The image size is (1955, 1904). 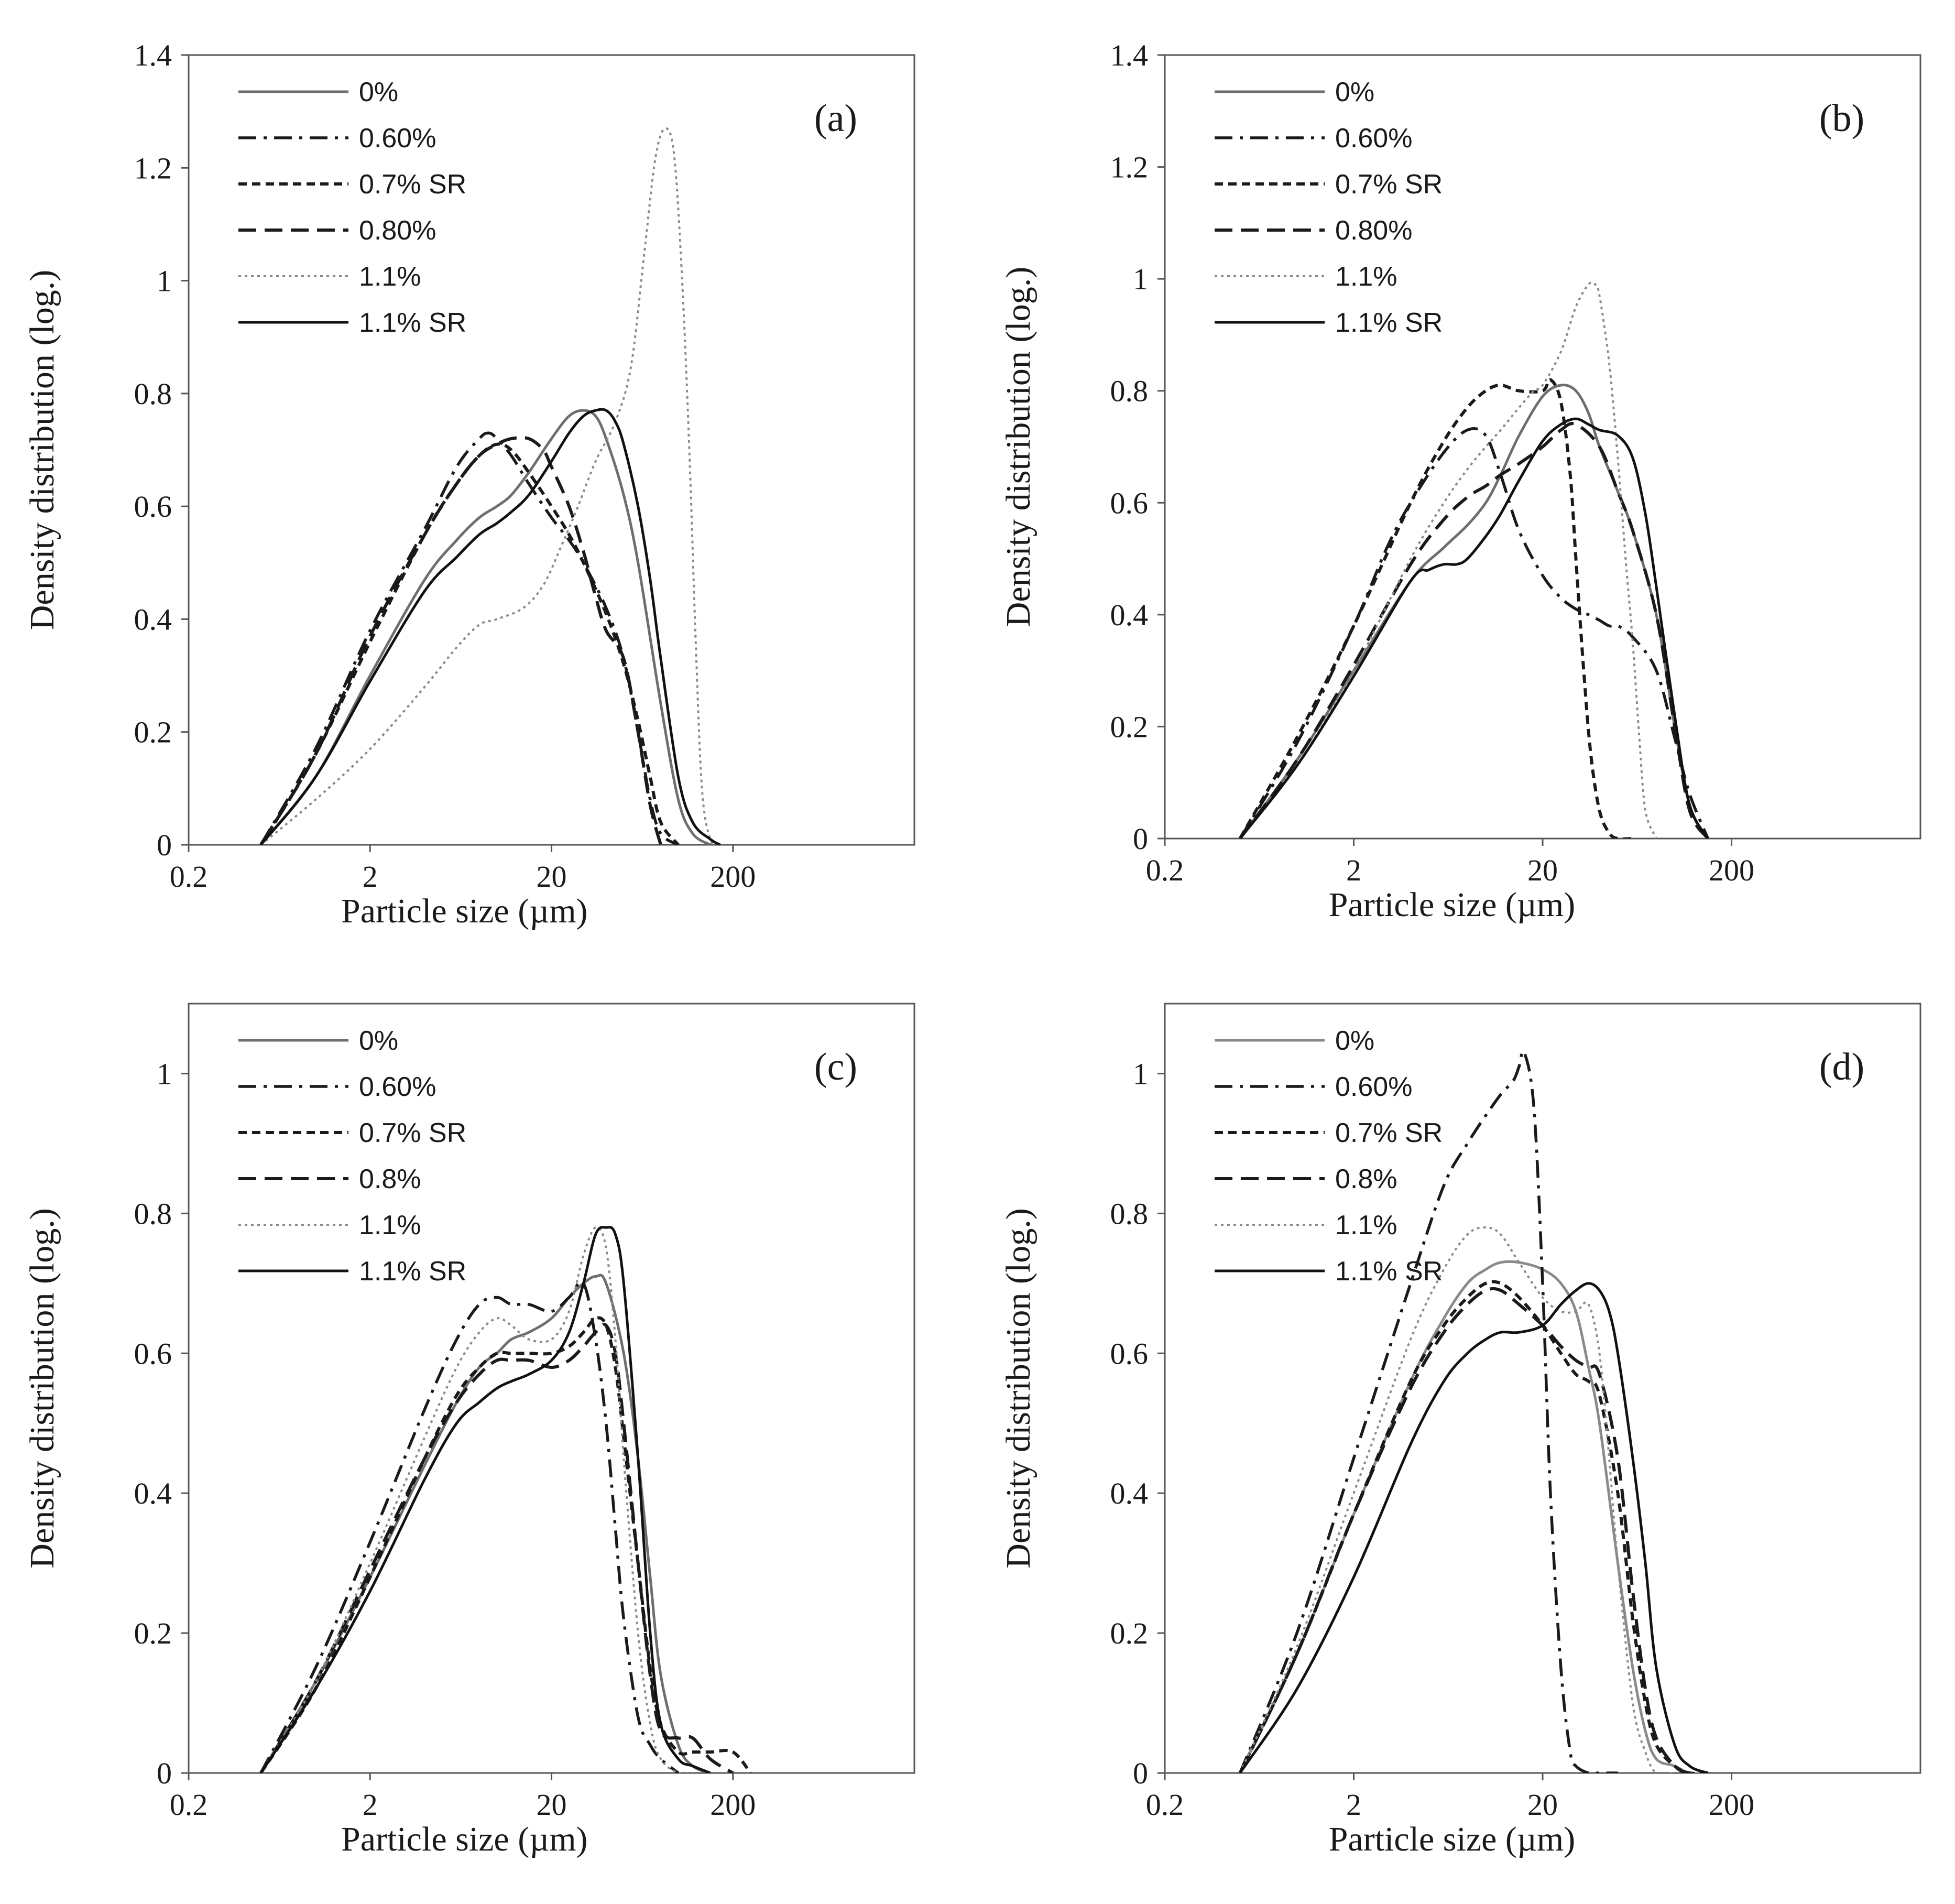 What do you see at coordinates (1842, 1067) in the screenshot?
I see `panel-label: (d)` at bounding box center [1842, 1067].